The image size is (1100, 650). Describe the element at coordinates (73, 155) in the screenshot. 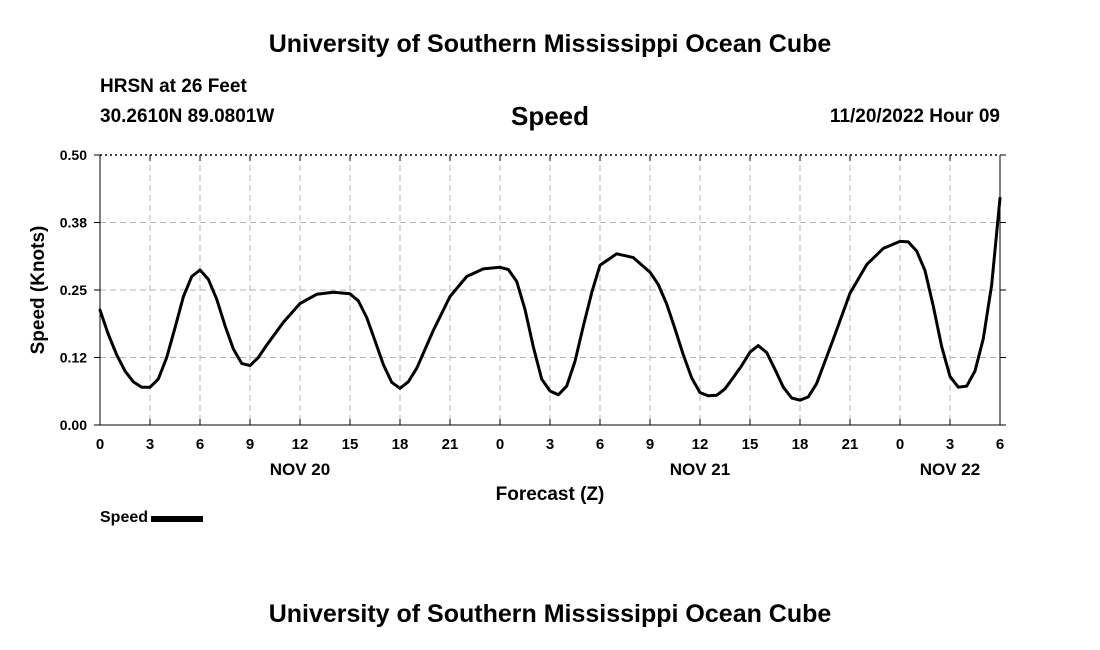

I see `y-tick-label: 0.50` at that location.